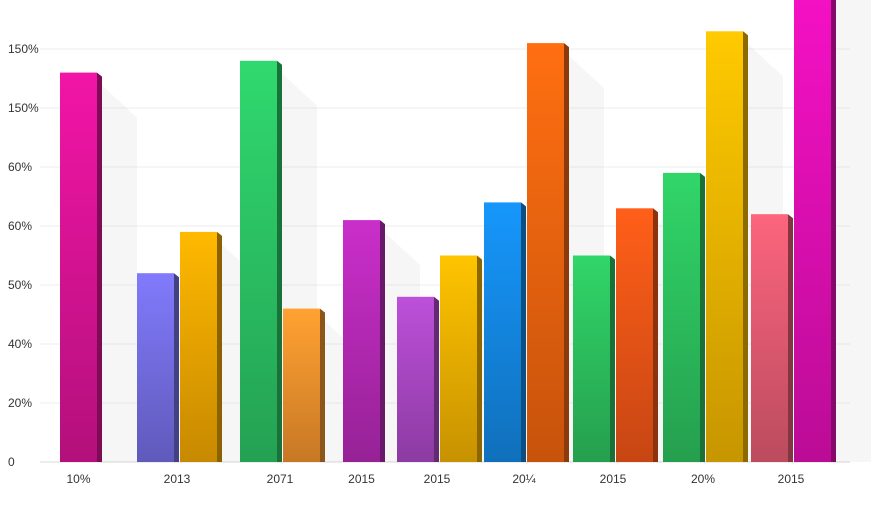 This screenshot has width=896, height=512. What do you see at coordinates (11, 462) in the screenshot?
I see `y-tick-label: 0` at bounding box center [11, 462].